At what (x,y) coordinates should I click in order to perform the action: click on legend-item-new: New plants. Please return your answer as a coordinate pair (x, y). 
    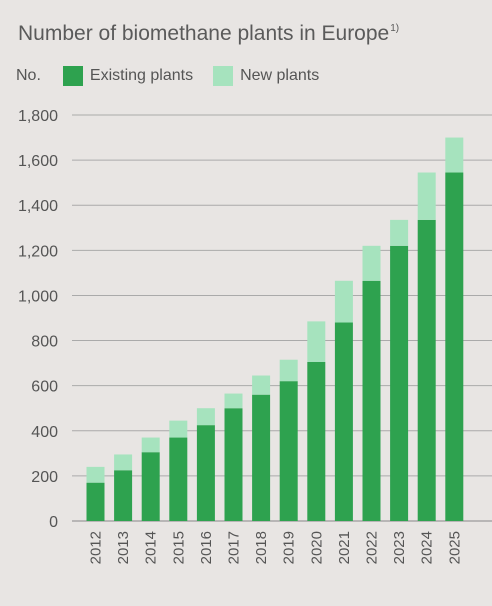
    Looking at the image, I should click on (266, 76).